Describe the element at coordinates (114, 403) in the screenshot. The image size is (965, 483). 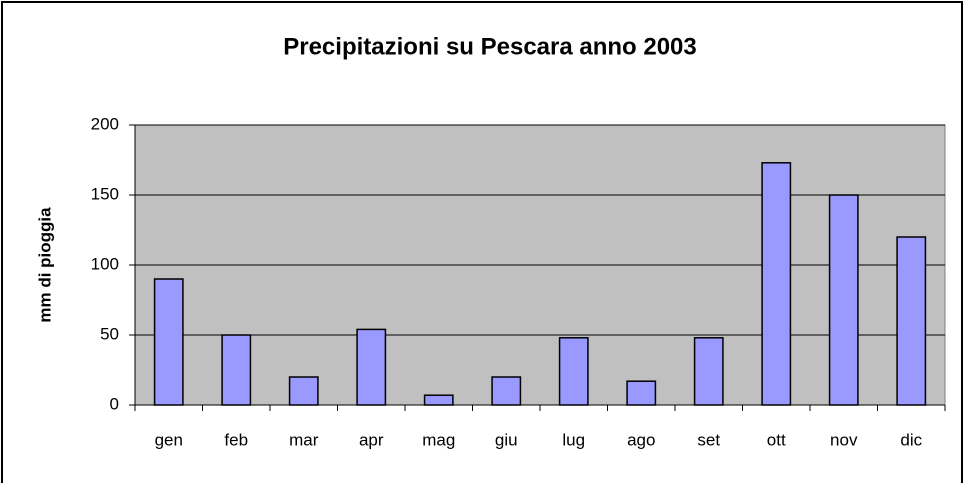
I see `y-tick-label: 0` at that location.